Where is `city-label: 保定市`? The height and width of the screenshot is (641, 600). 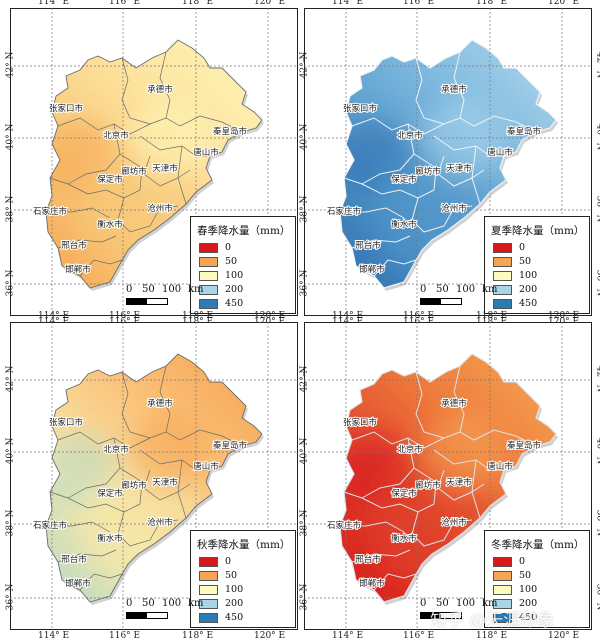 city-label: 保定市 is located at coordinates (404, 179).